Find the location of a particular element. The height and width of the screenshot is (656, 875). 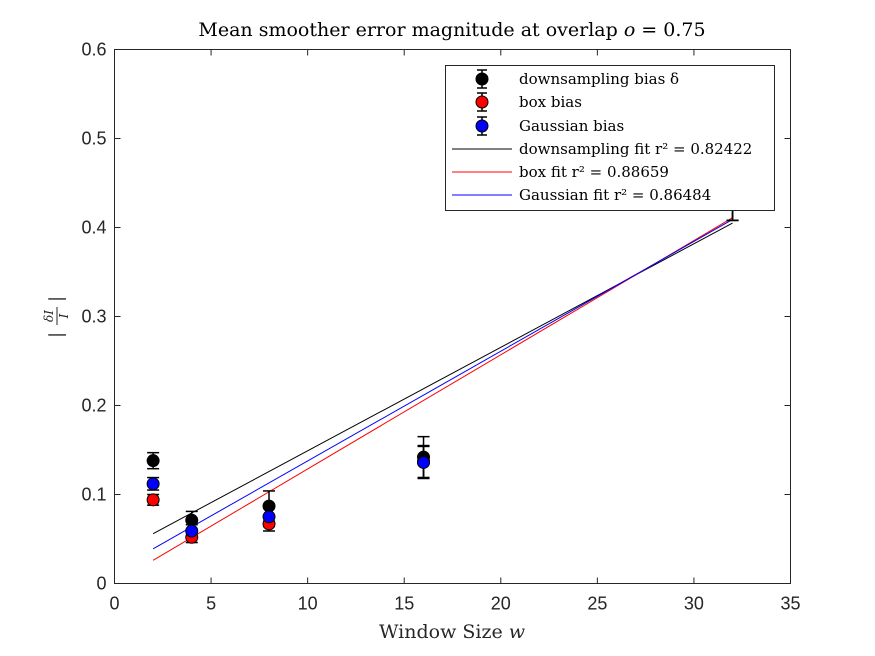

x-tick-label: 10 is located at coordinates (308, 604).